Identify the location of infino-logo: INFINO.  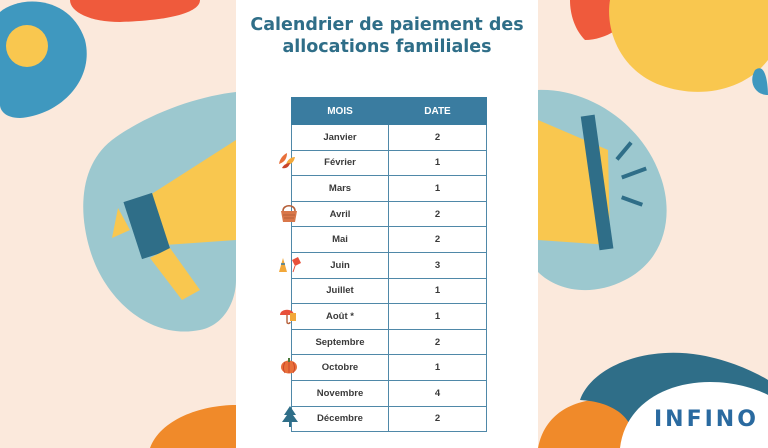
(706, 419).